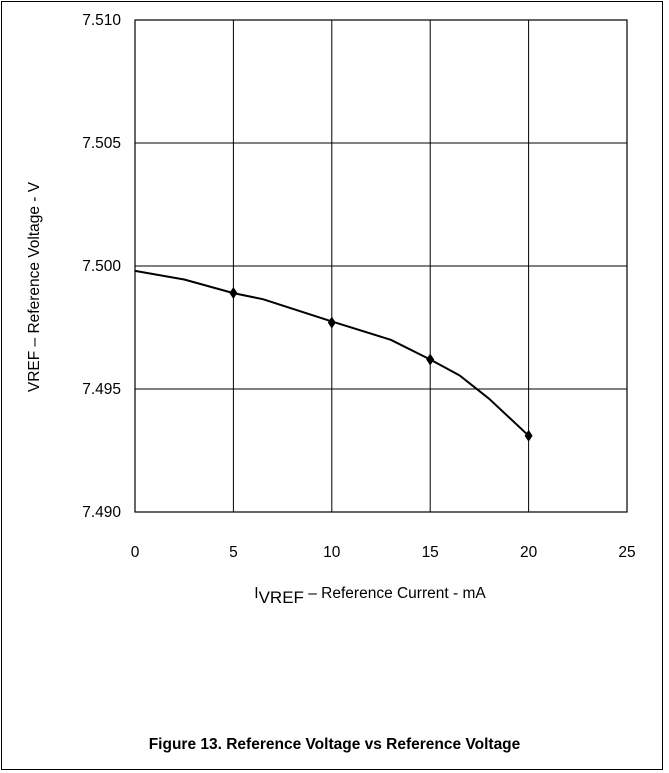  I want to click on chart-plot-area, so click(333, 355).